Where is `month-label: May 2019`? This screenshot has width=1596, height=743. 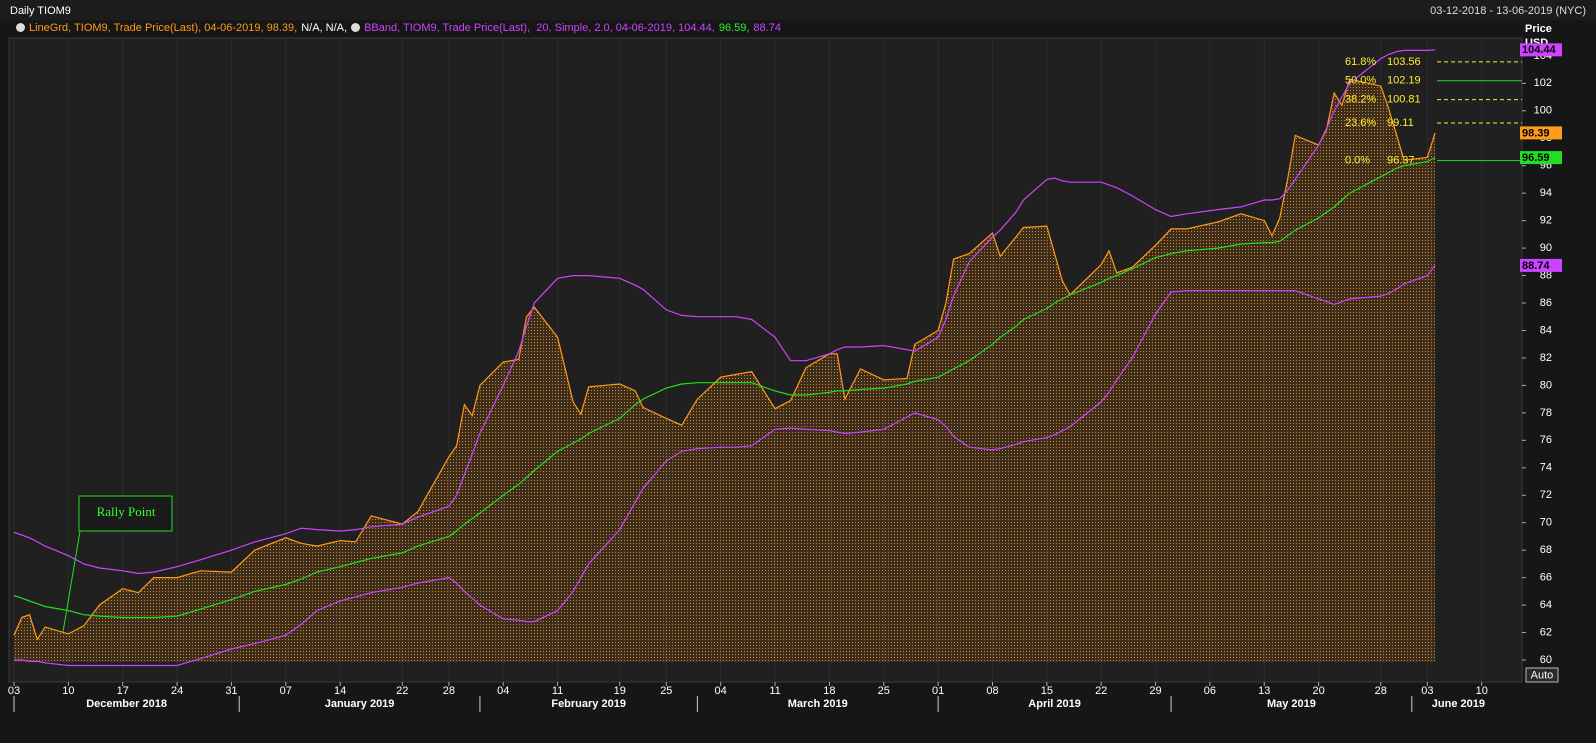
month-label: May 2019 is located at coordinates (1291, 704).